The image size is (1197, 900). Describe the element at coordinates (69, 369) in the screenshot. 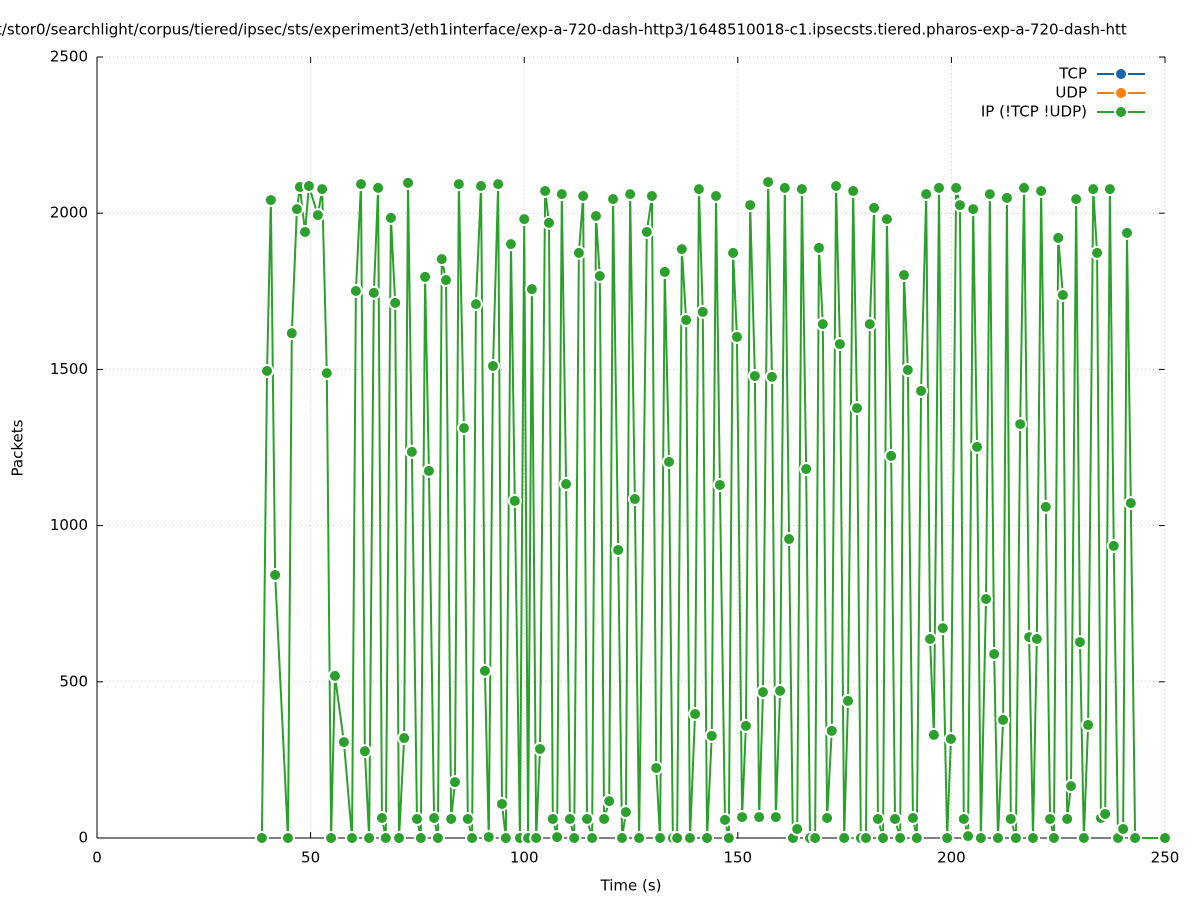

I see `y-tick-label: 1500` at that location.